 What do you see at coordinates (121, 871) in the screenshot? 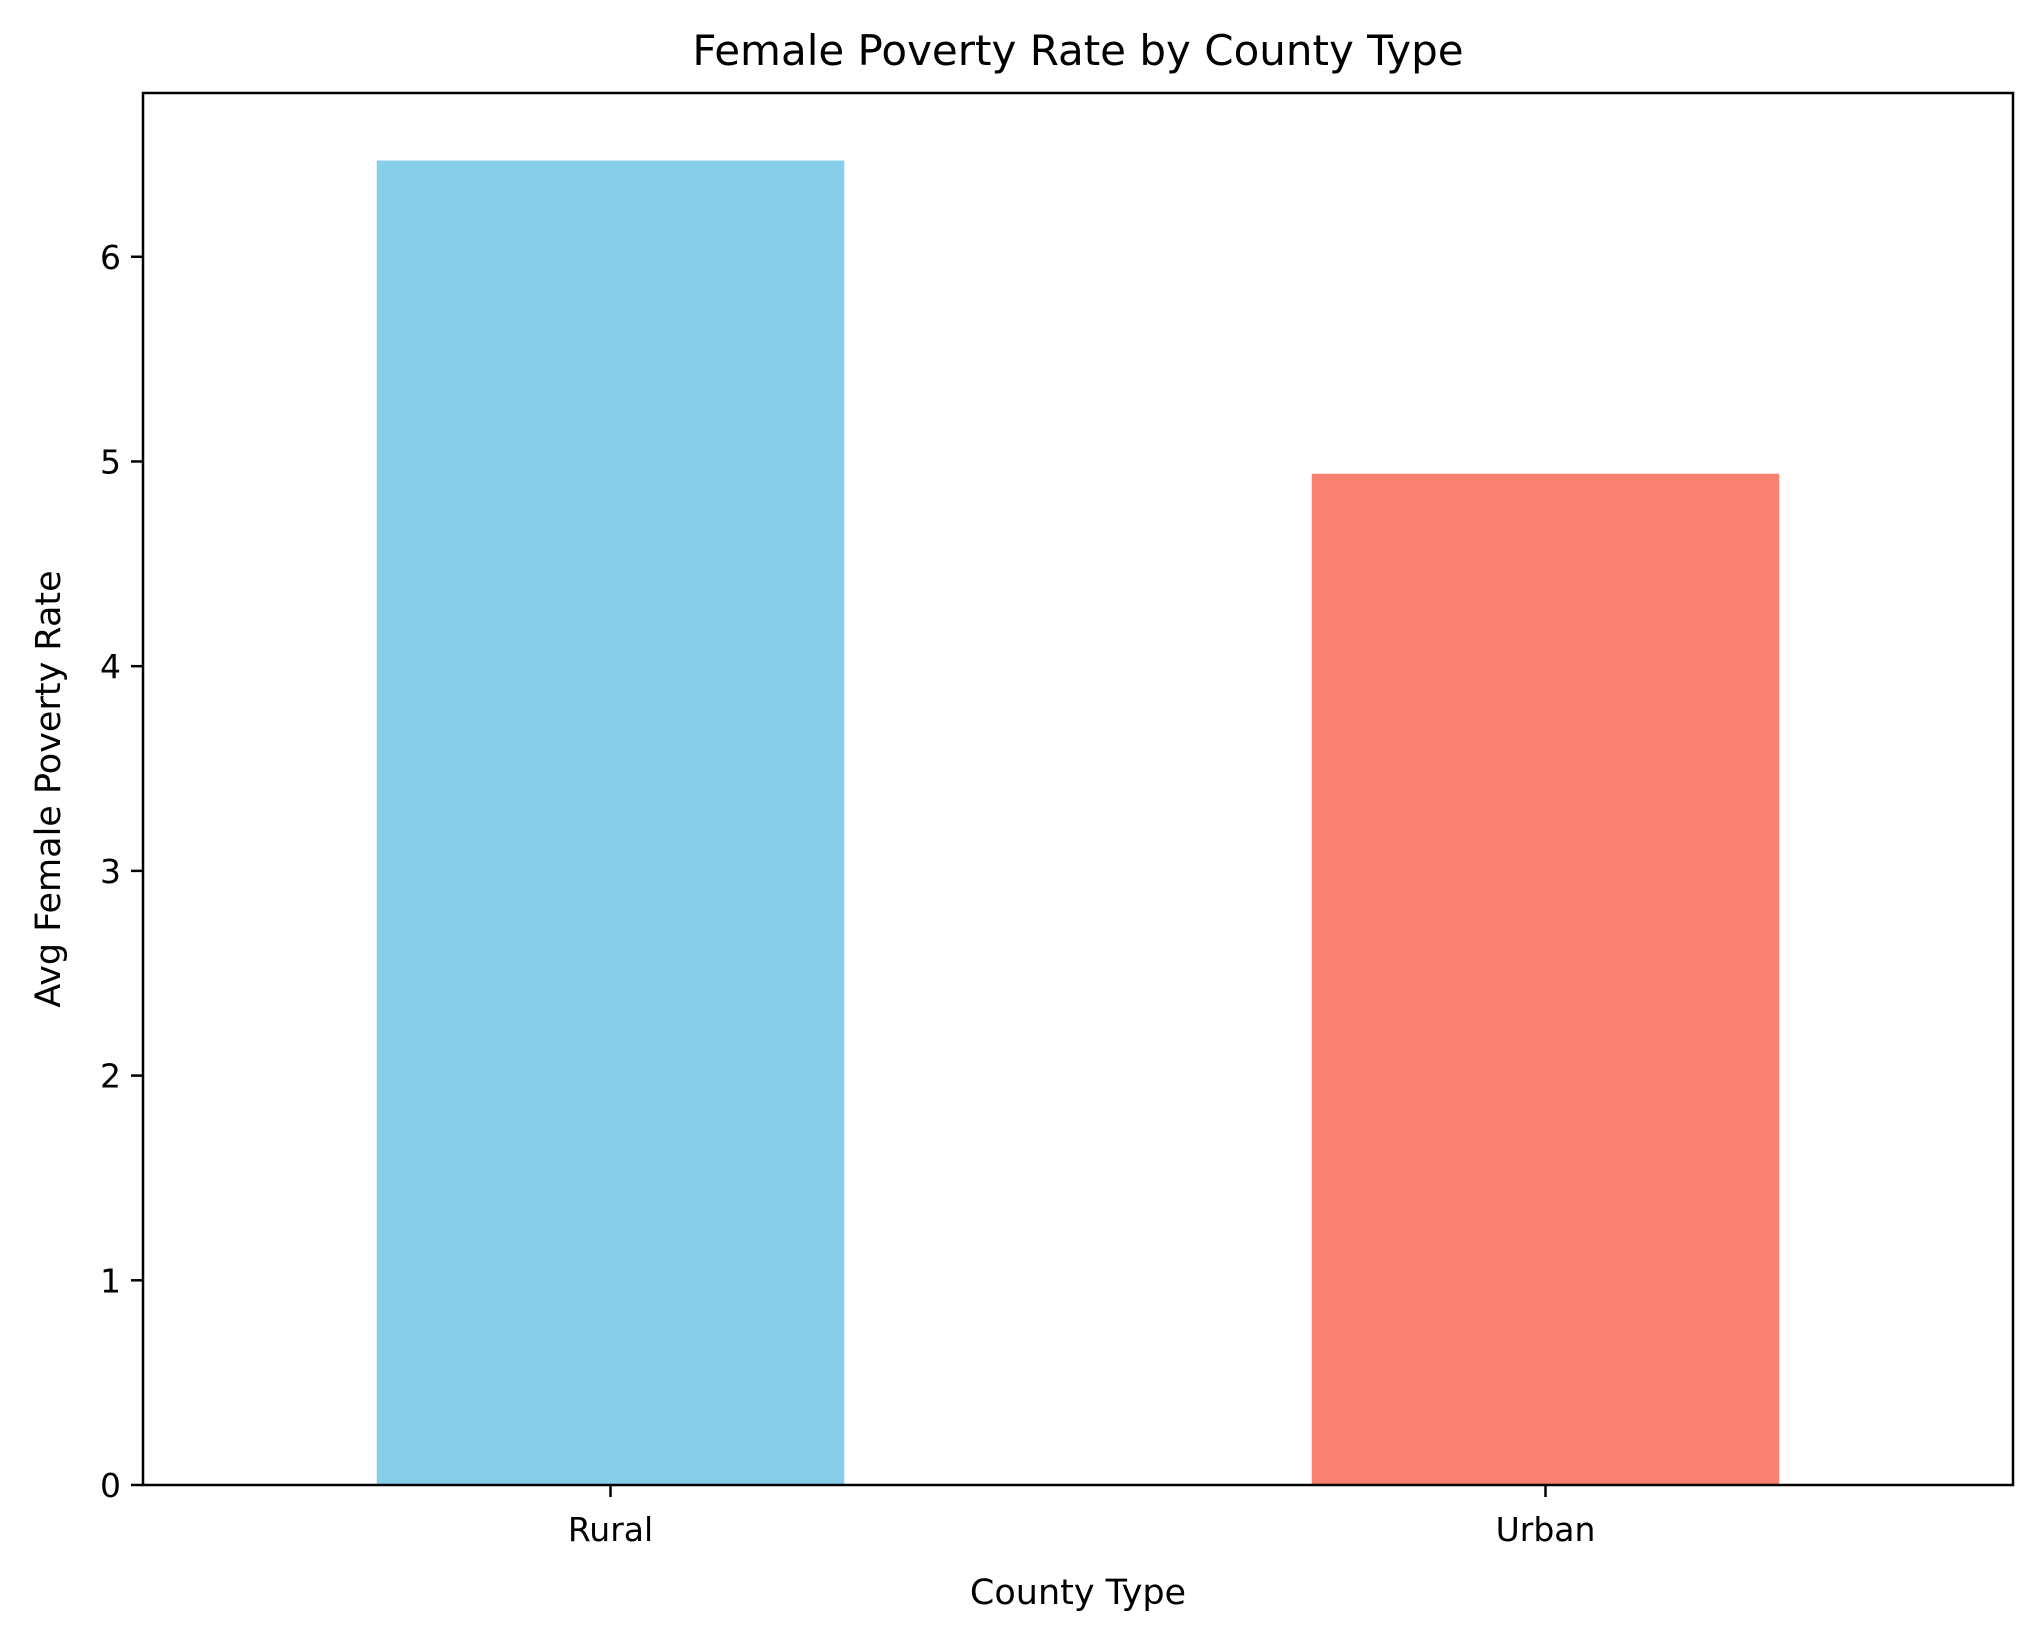
I see `y-axis-ticks: 0 1 2 3 4 5 6` at bounding box center [121, 871].